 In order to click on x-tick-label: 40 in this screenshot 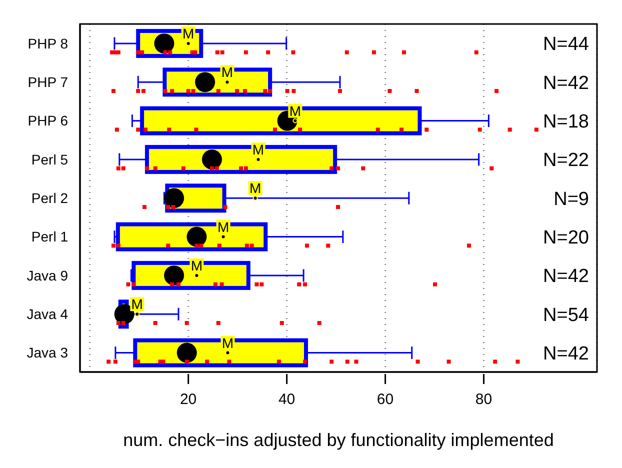, I will do `click(287, 399)`.